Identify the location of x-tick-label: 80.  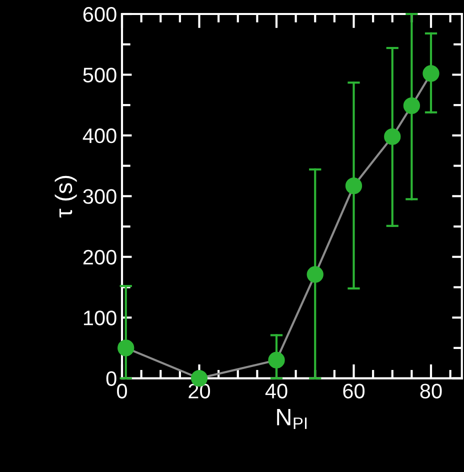
(431, 391).